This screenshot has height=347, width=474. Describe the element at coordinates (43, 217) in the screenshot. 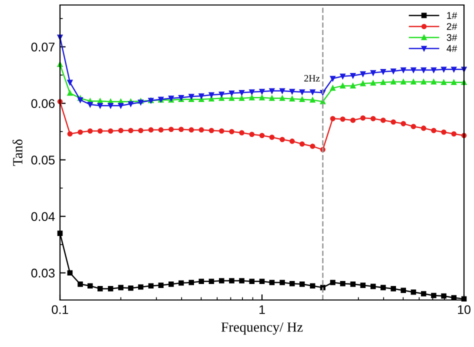

I see `y-tick-label: 0.04` at that location.